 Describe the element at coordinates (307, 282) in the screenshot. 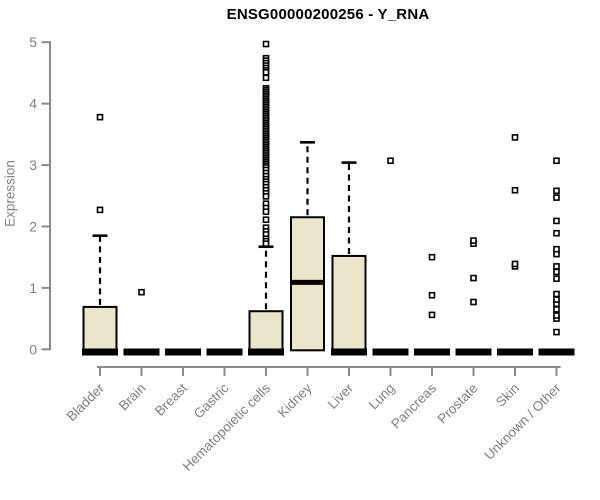

I see `median-bar` at that location.